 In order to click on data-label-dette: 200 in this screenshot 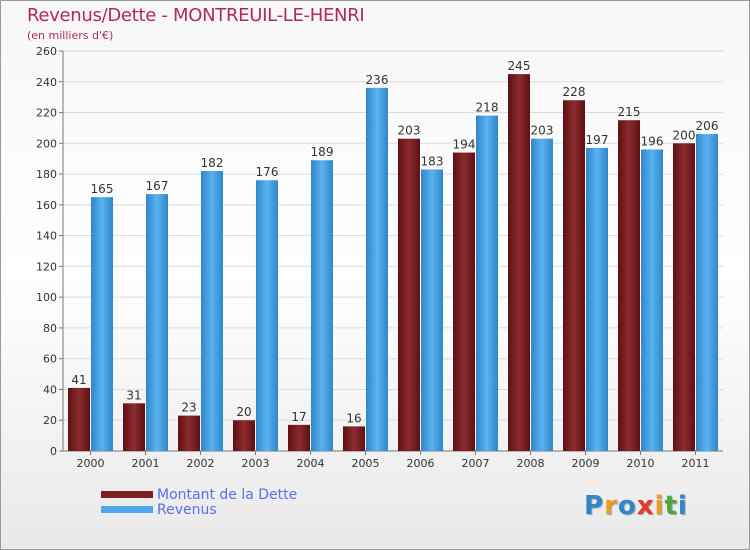, I will do `click(684, 135)`.